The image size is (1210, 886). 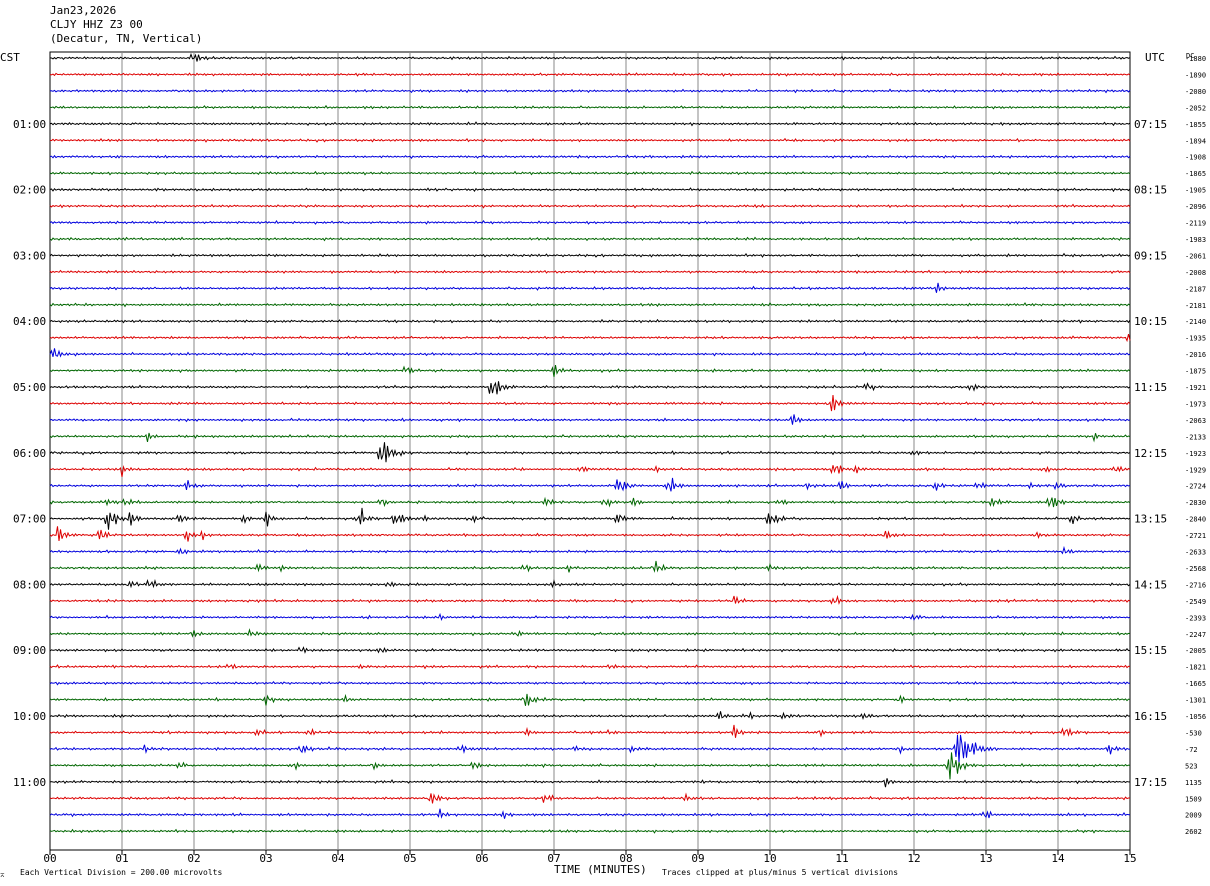 I want to click on left-hour-label: 09:00, so click(x=29, y=650).